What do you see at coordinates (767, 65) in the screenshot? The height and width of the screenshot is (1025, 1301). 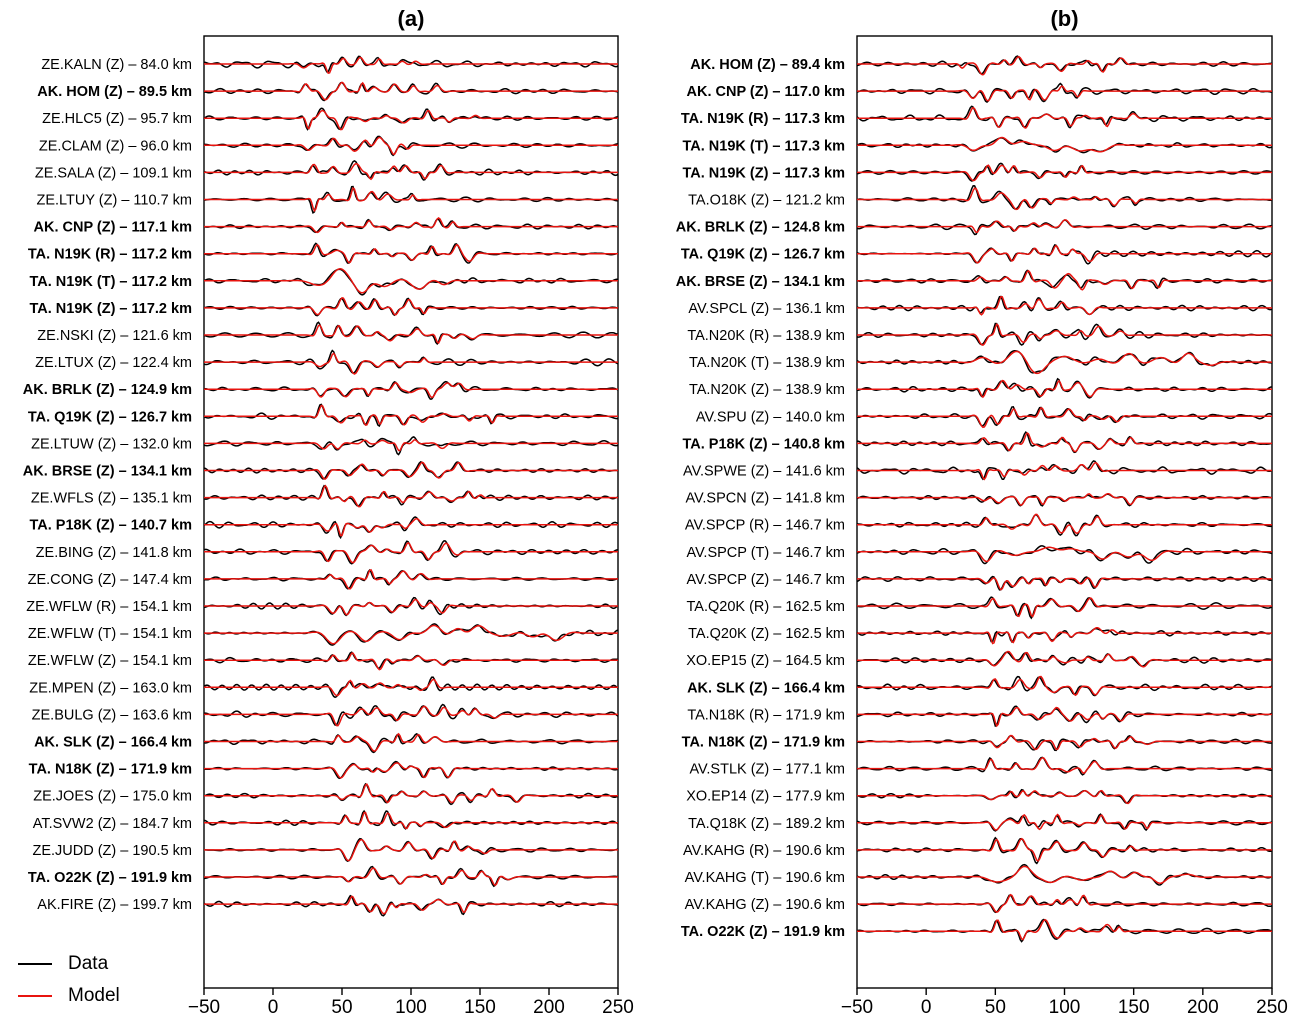 I see `station-label: AK. HOM (Z) – 89.4 km` at bounding box center [767, 65].